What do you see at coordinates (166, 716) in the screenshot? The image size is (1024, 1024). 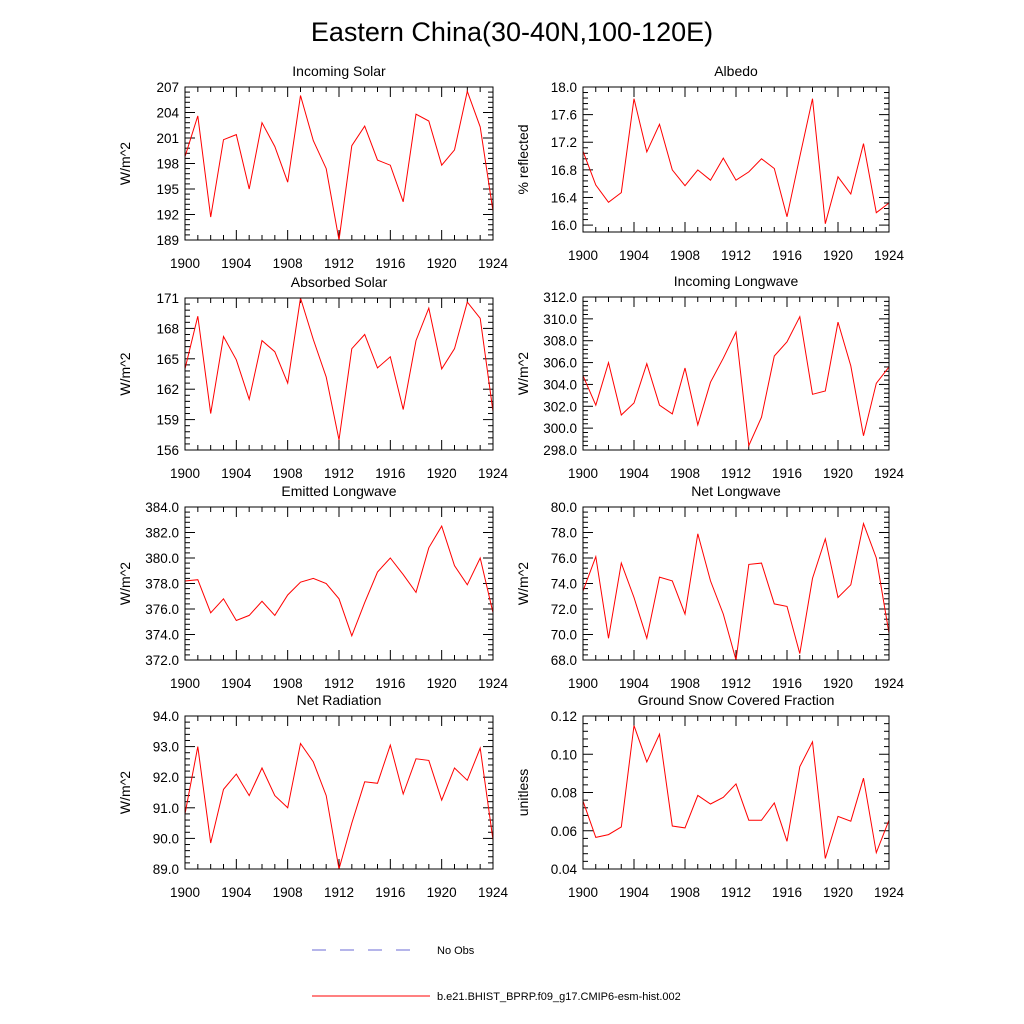 I see `y-tick-label: 94.0` at bounding box center [166, 716].